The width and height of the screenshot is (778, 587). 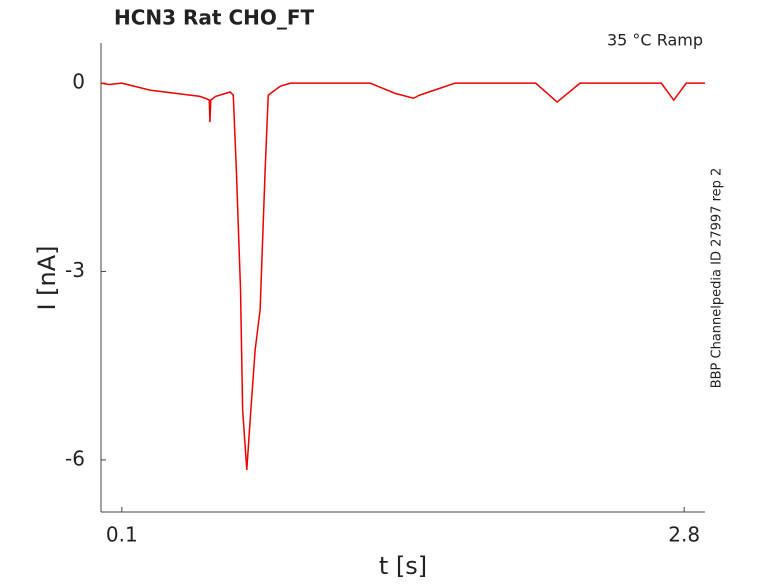 What do you see at coordinates (75, 458) in the screenshot?
I see `y-tick-label: -6` at bounding box center [75, 458].